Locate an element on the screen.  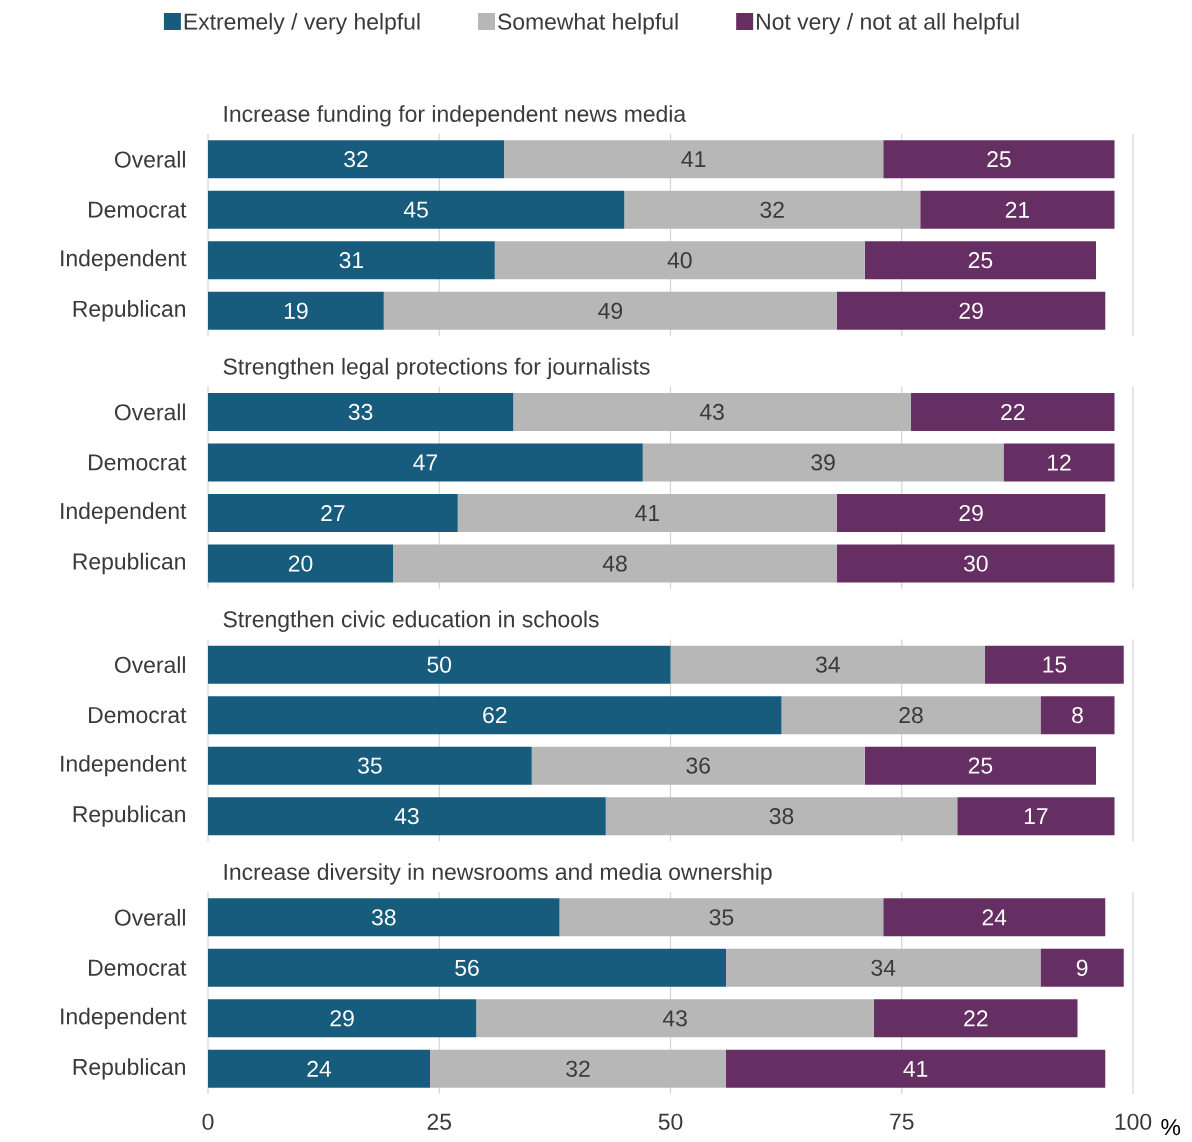
data-label: 9 is located at coordinates (1082, 967).